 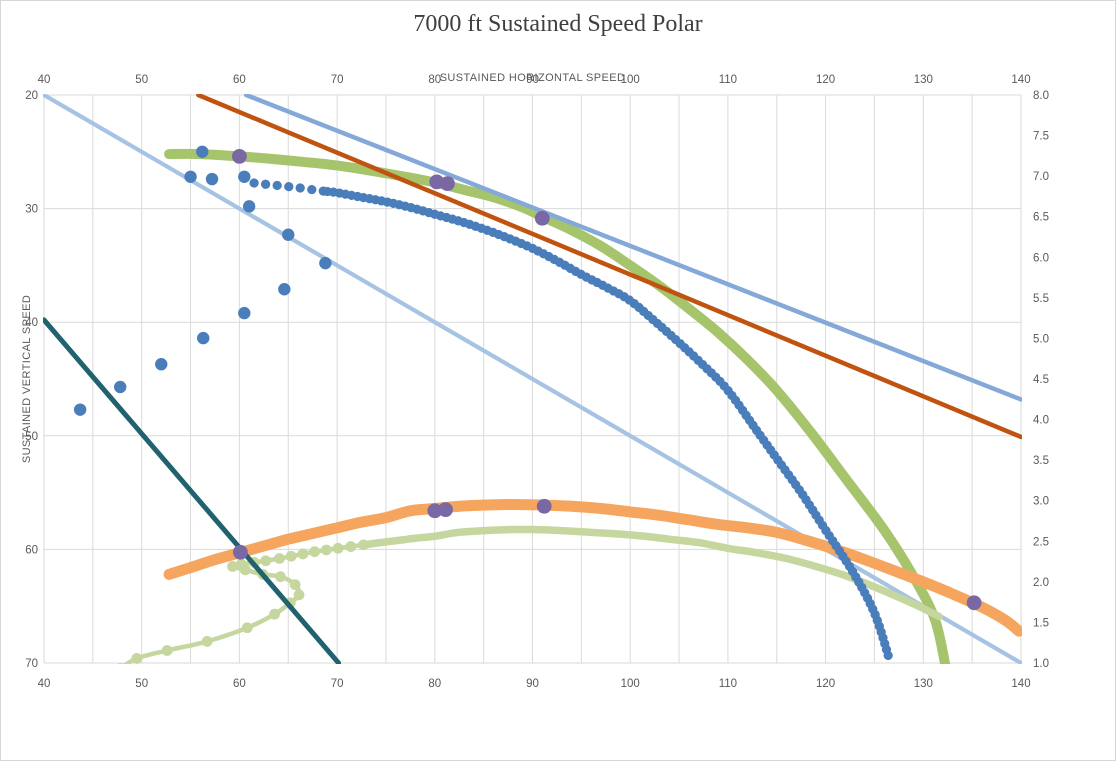 What do you see at coordinates (558, 24) in the screenshot?
I see `chart-title: 7000 ft Sustained Speed Polar` at bounding box center [558, 24].